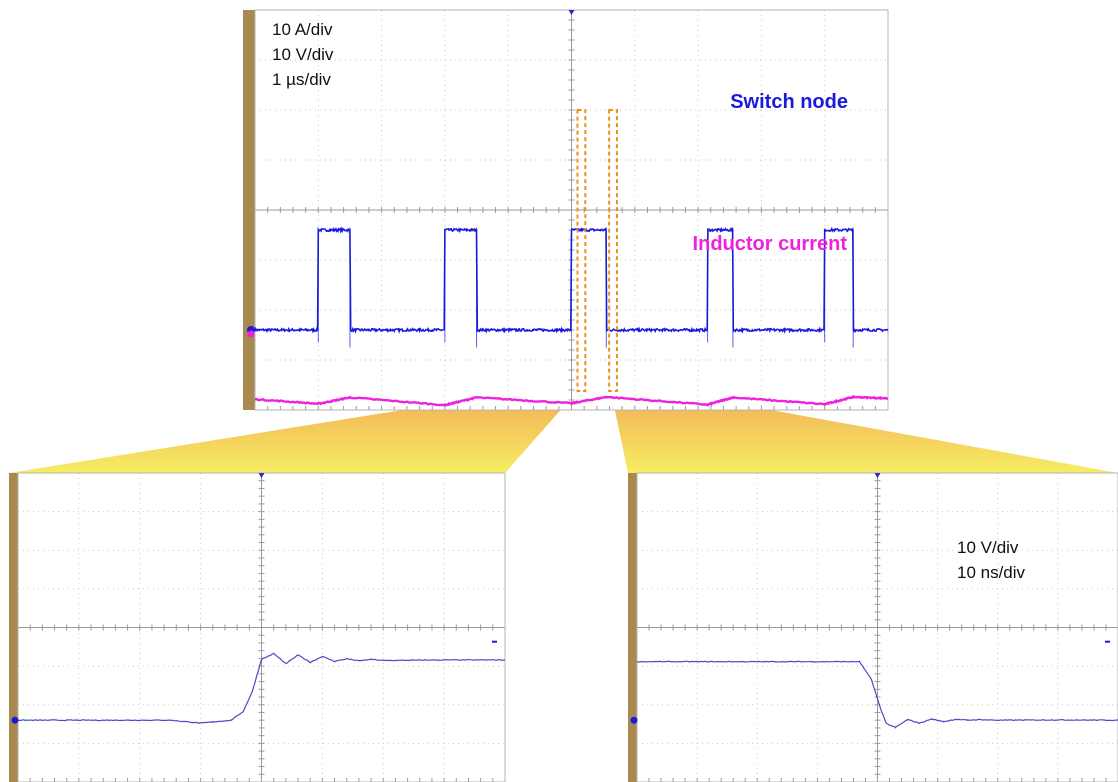 The height and width of the screenshot is (782, 1118). What do you see at coordinates (877, 475) in the screenshot?
I see `falling-edge-zoom-trigger-marker` at bounding box center [877, 475].